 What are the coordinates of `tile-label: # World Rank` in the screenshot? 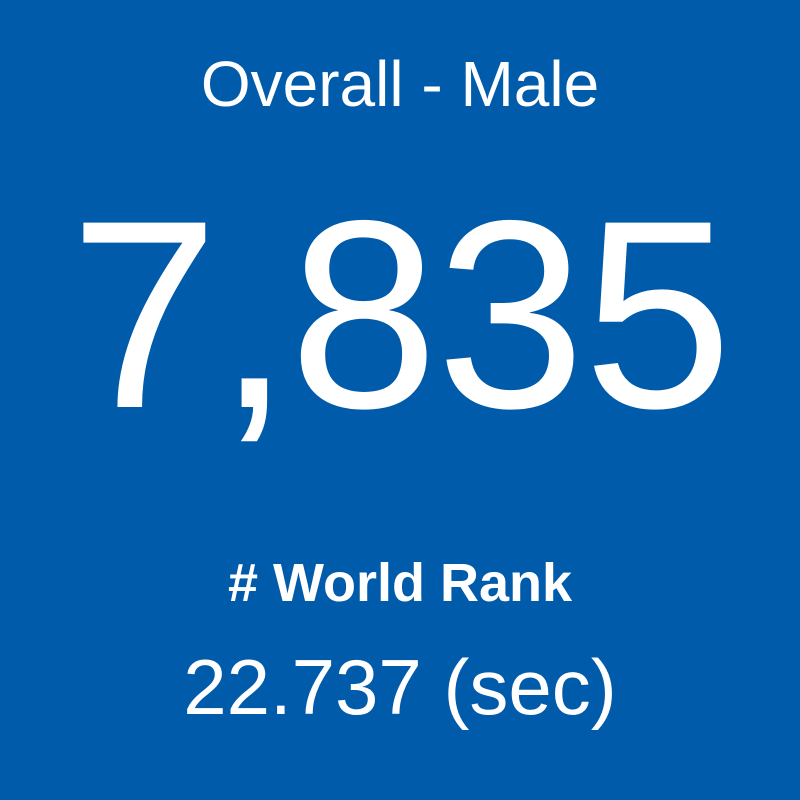 It's located at (400, 583).